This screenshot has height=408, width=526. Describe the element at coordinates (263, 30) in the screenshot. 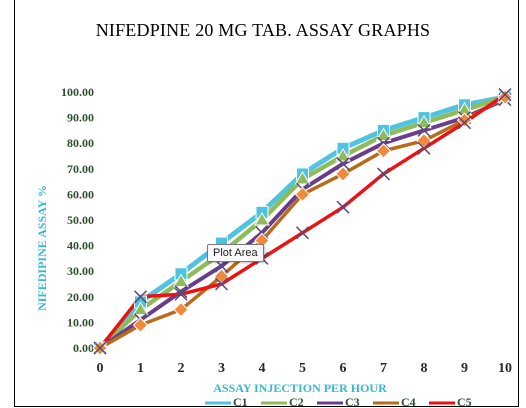

I see `chart-title: NIFEDPINE 20 MG TAB. ASSAY GRAPHS` at that location.